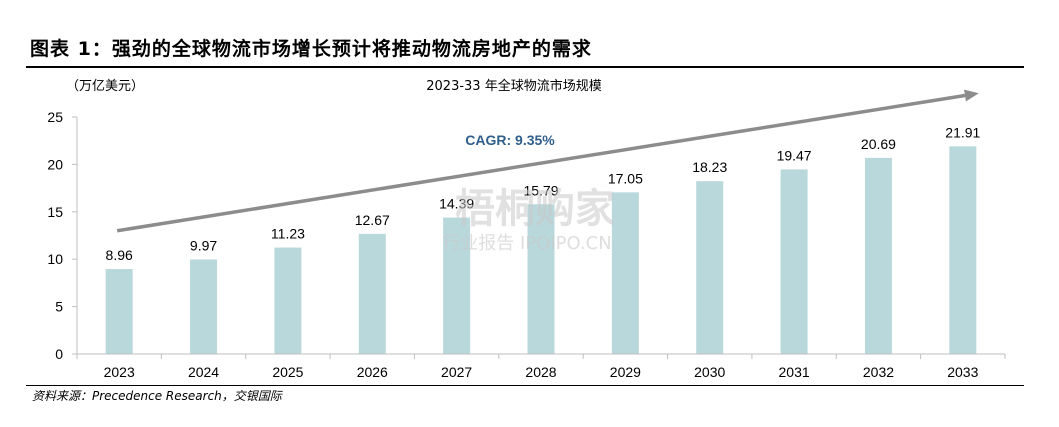  What do you see at coordinates (59, 354) in the screenshot?
I see `y-tick-label: 0` at bounding box center [59, 354].